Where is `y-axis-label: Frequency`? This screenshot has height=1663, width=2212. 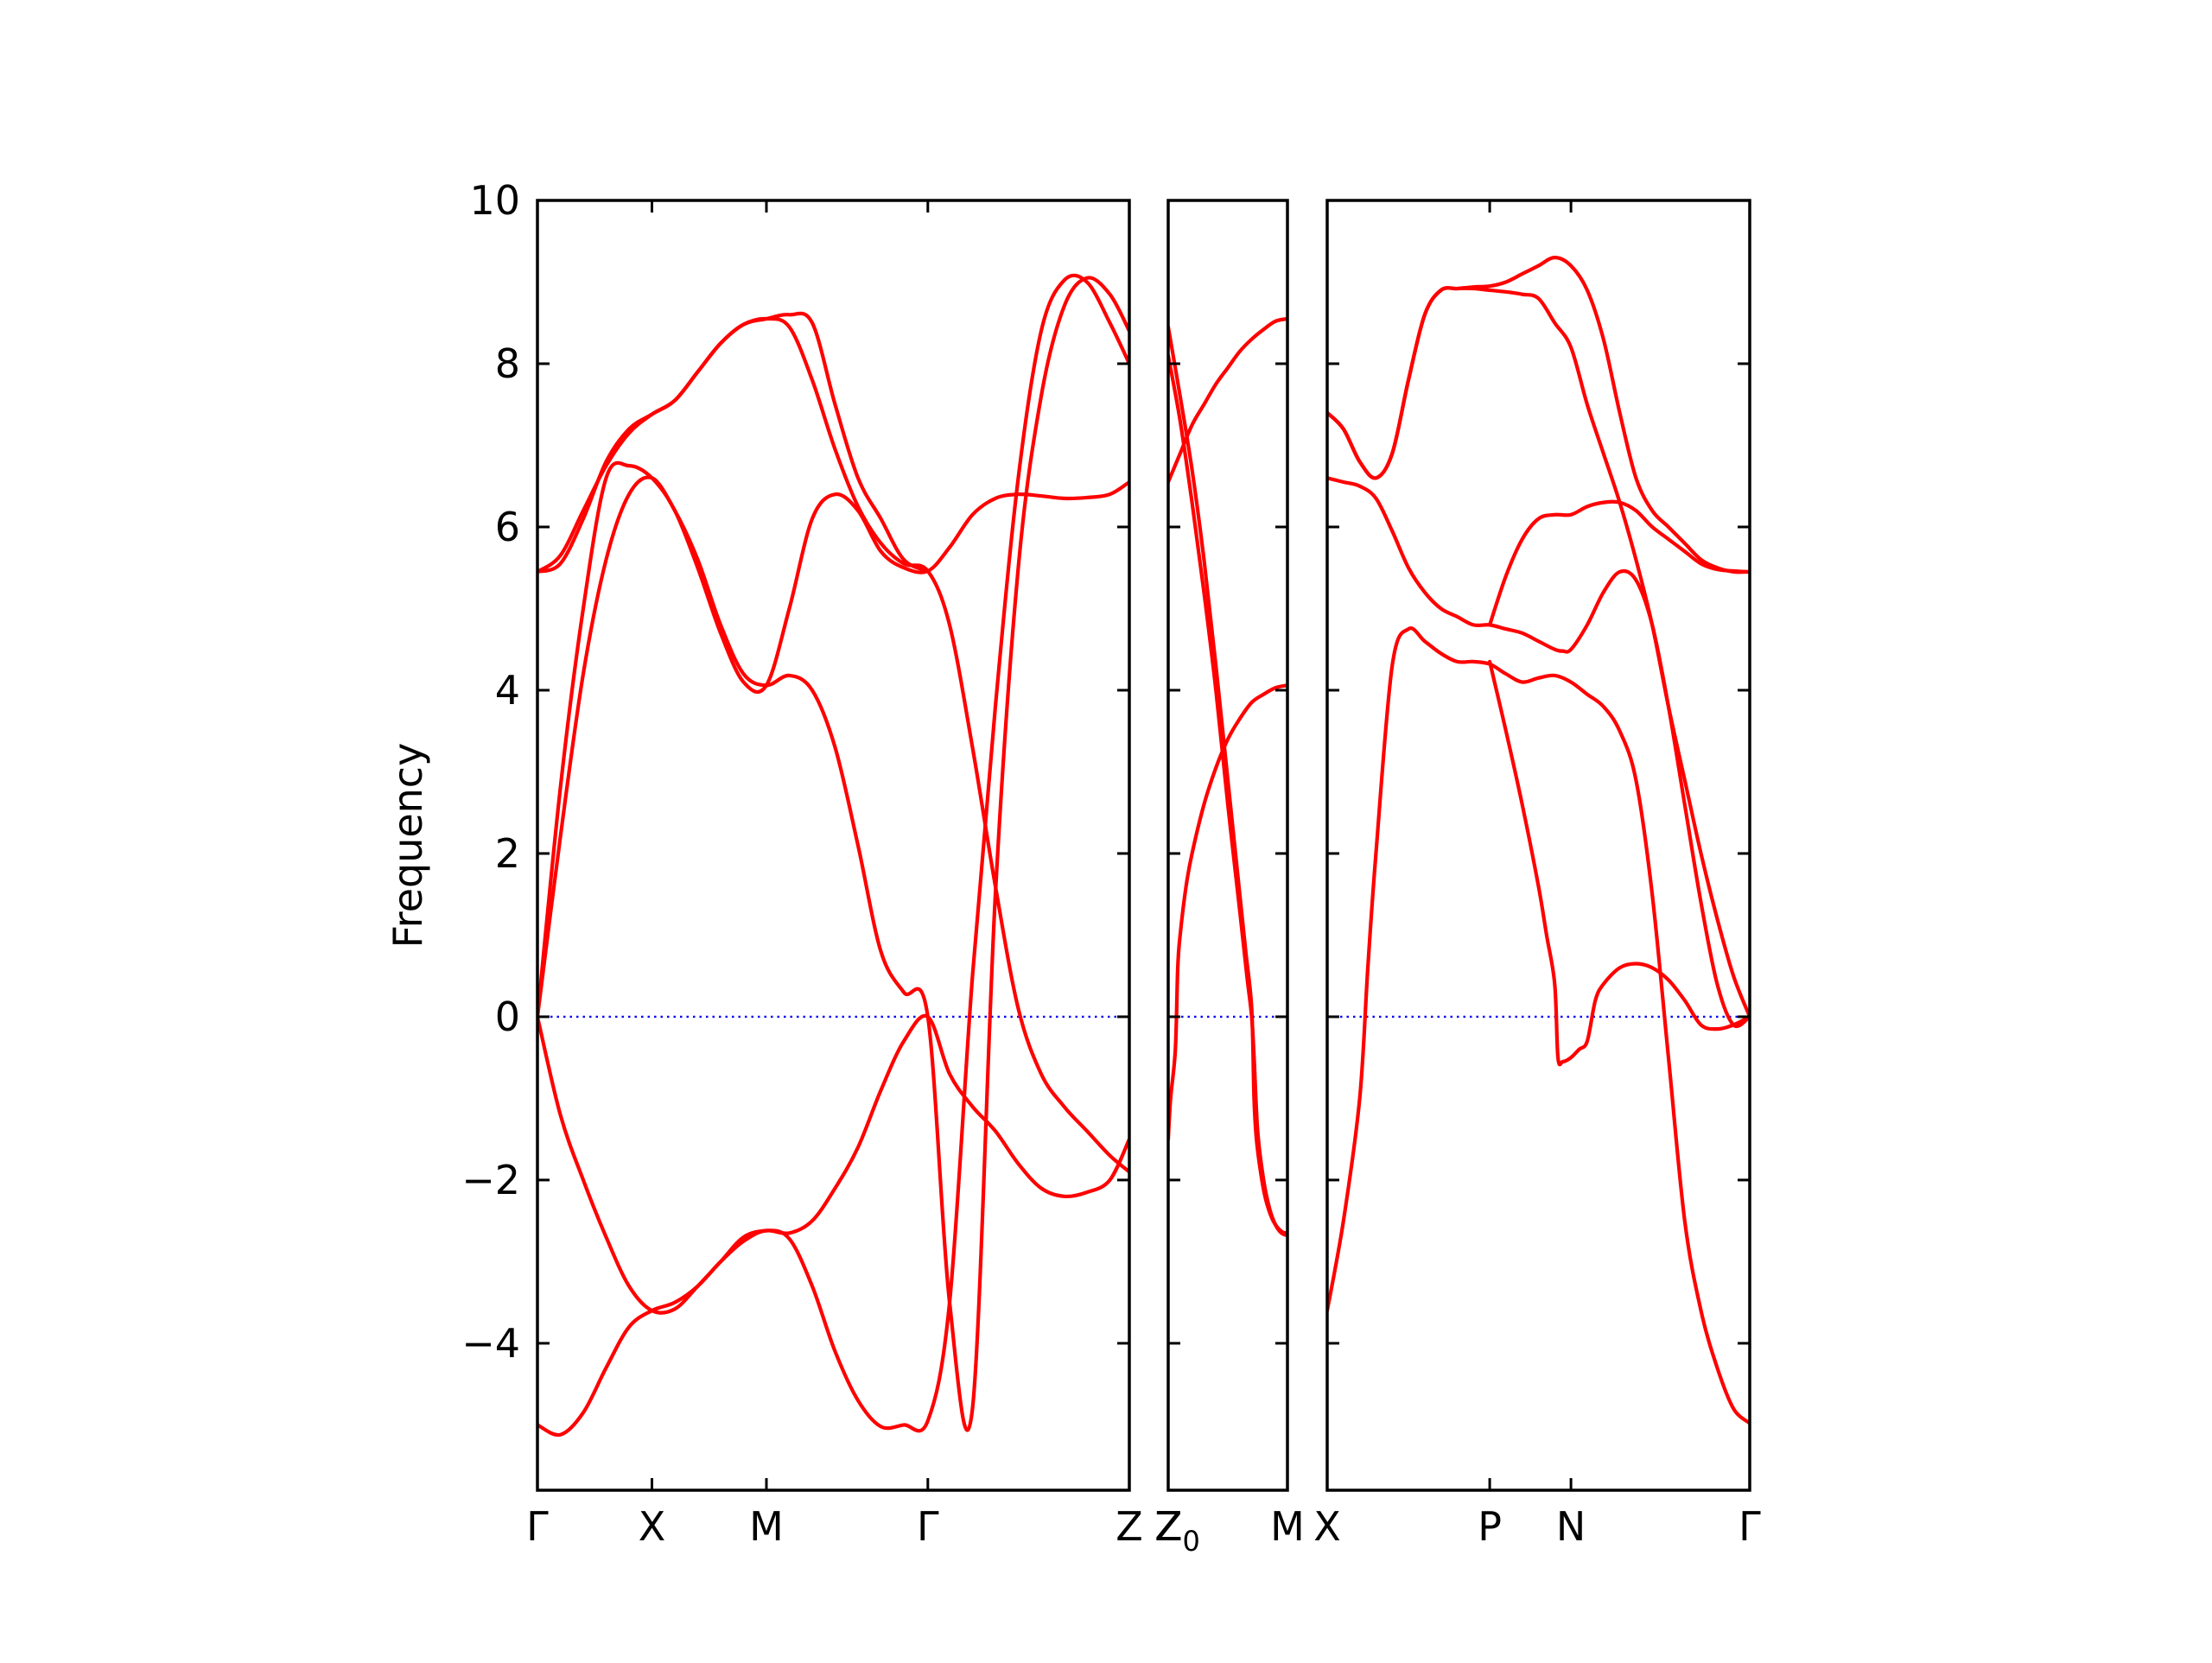 y-axis-label: Frequency is located at coordinates (408, 846).